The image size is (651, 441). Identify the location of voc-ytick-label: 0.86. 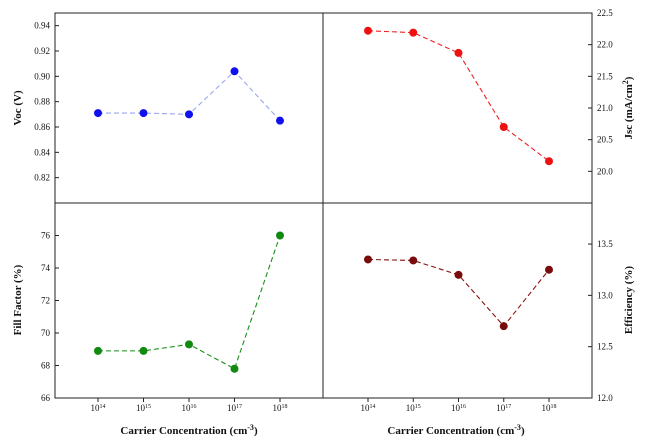
(42, 127).